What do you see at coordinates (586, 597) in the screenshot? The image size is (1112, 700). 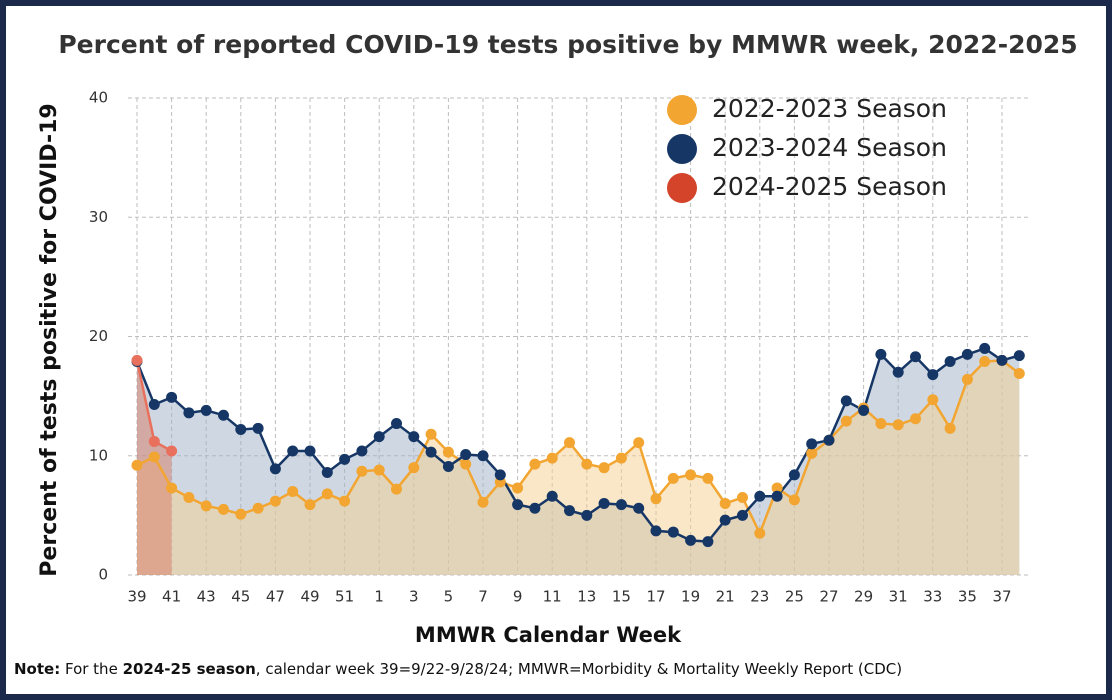 I see `x-tick-label: 13` at bounding box center [586, 597].